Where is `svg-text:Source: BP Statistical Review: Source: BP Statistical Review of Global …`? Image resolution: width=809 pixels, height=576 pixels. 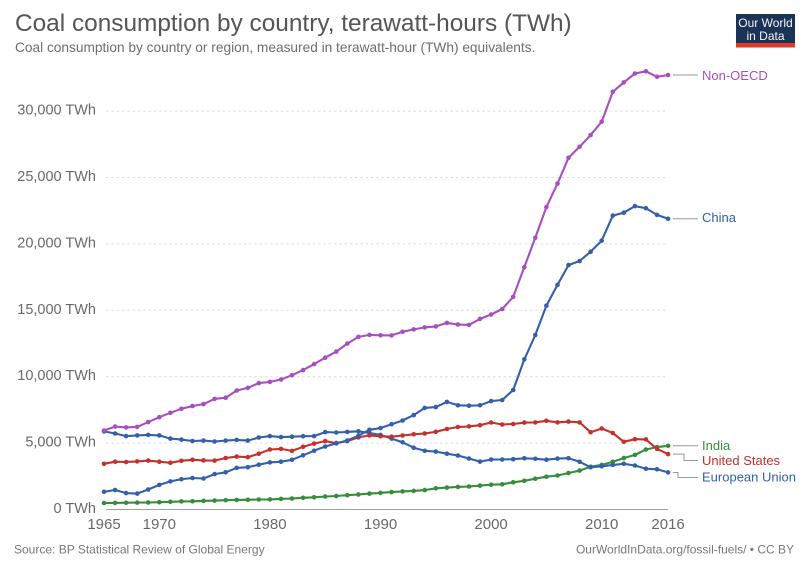 svg-text:Source: BP Statistical Review: Source: BP Statistical Review of Global … is located at coordinates (139, 550).